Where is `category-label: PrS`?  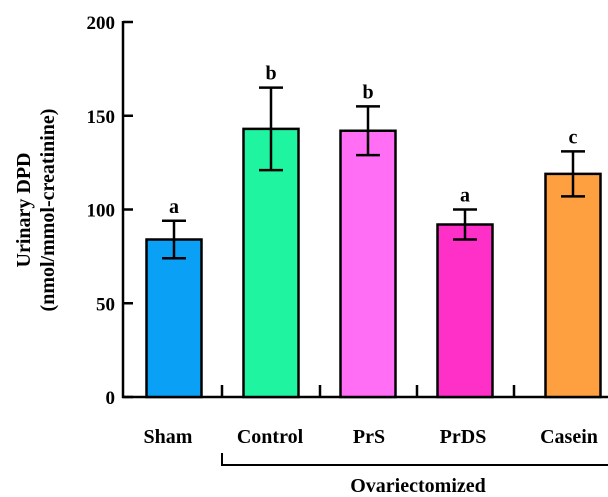 category-label: PrS is located at coordinates (369, 437).